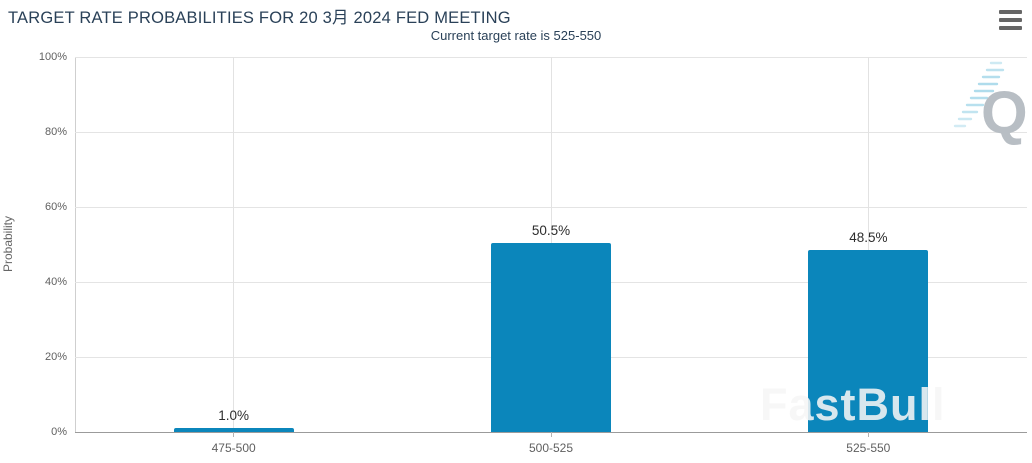  I want to click on hamburger-menu-icon, so click(1011, 22).